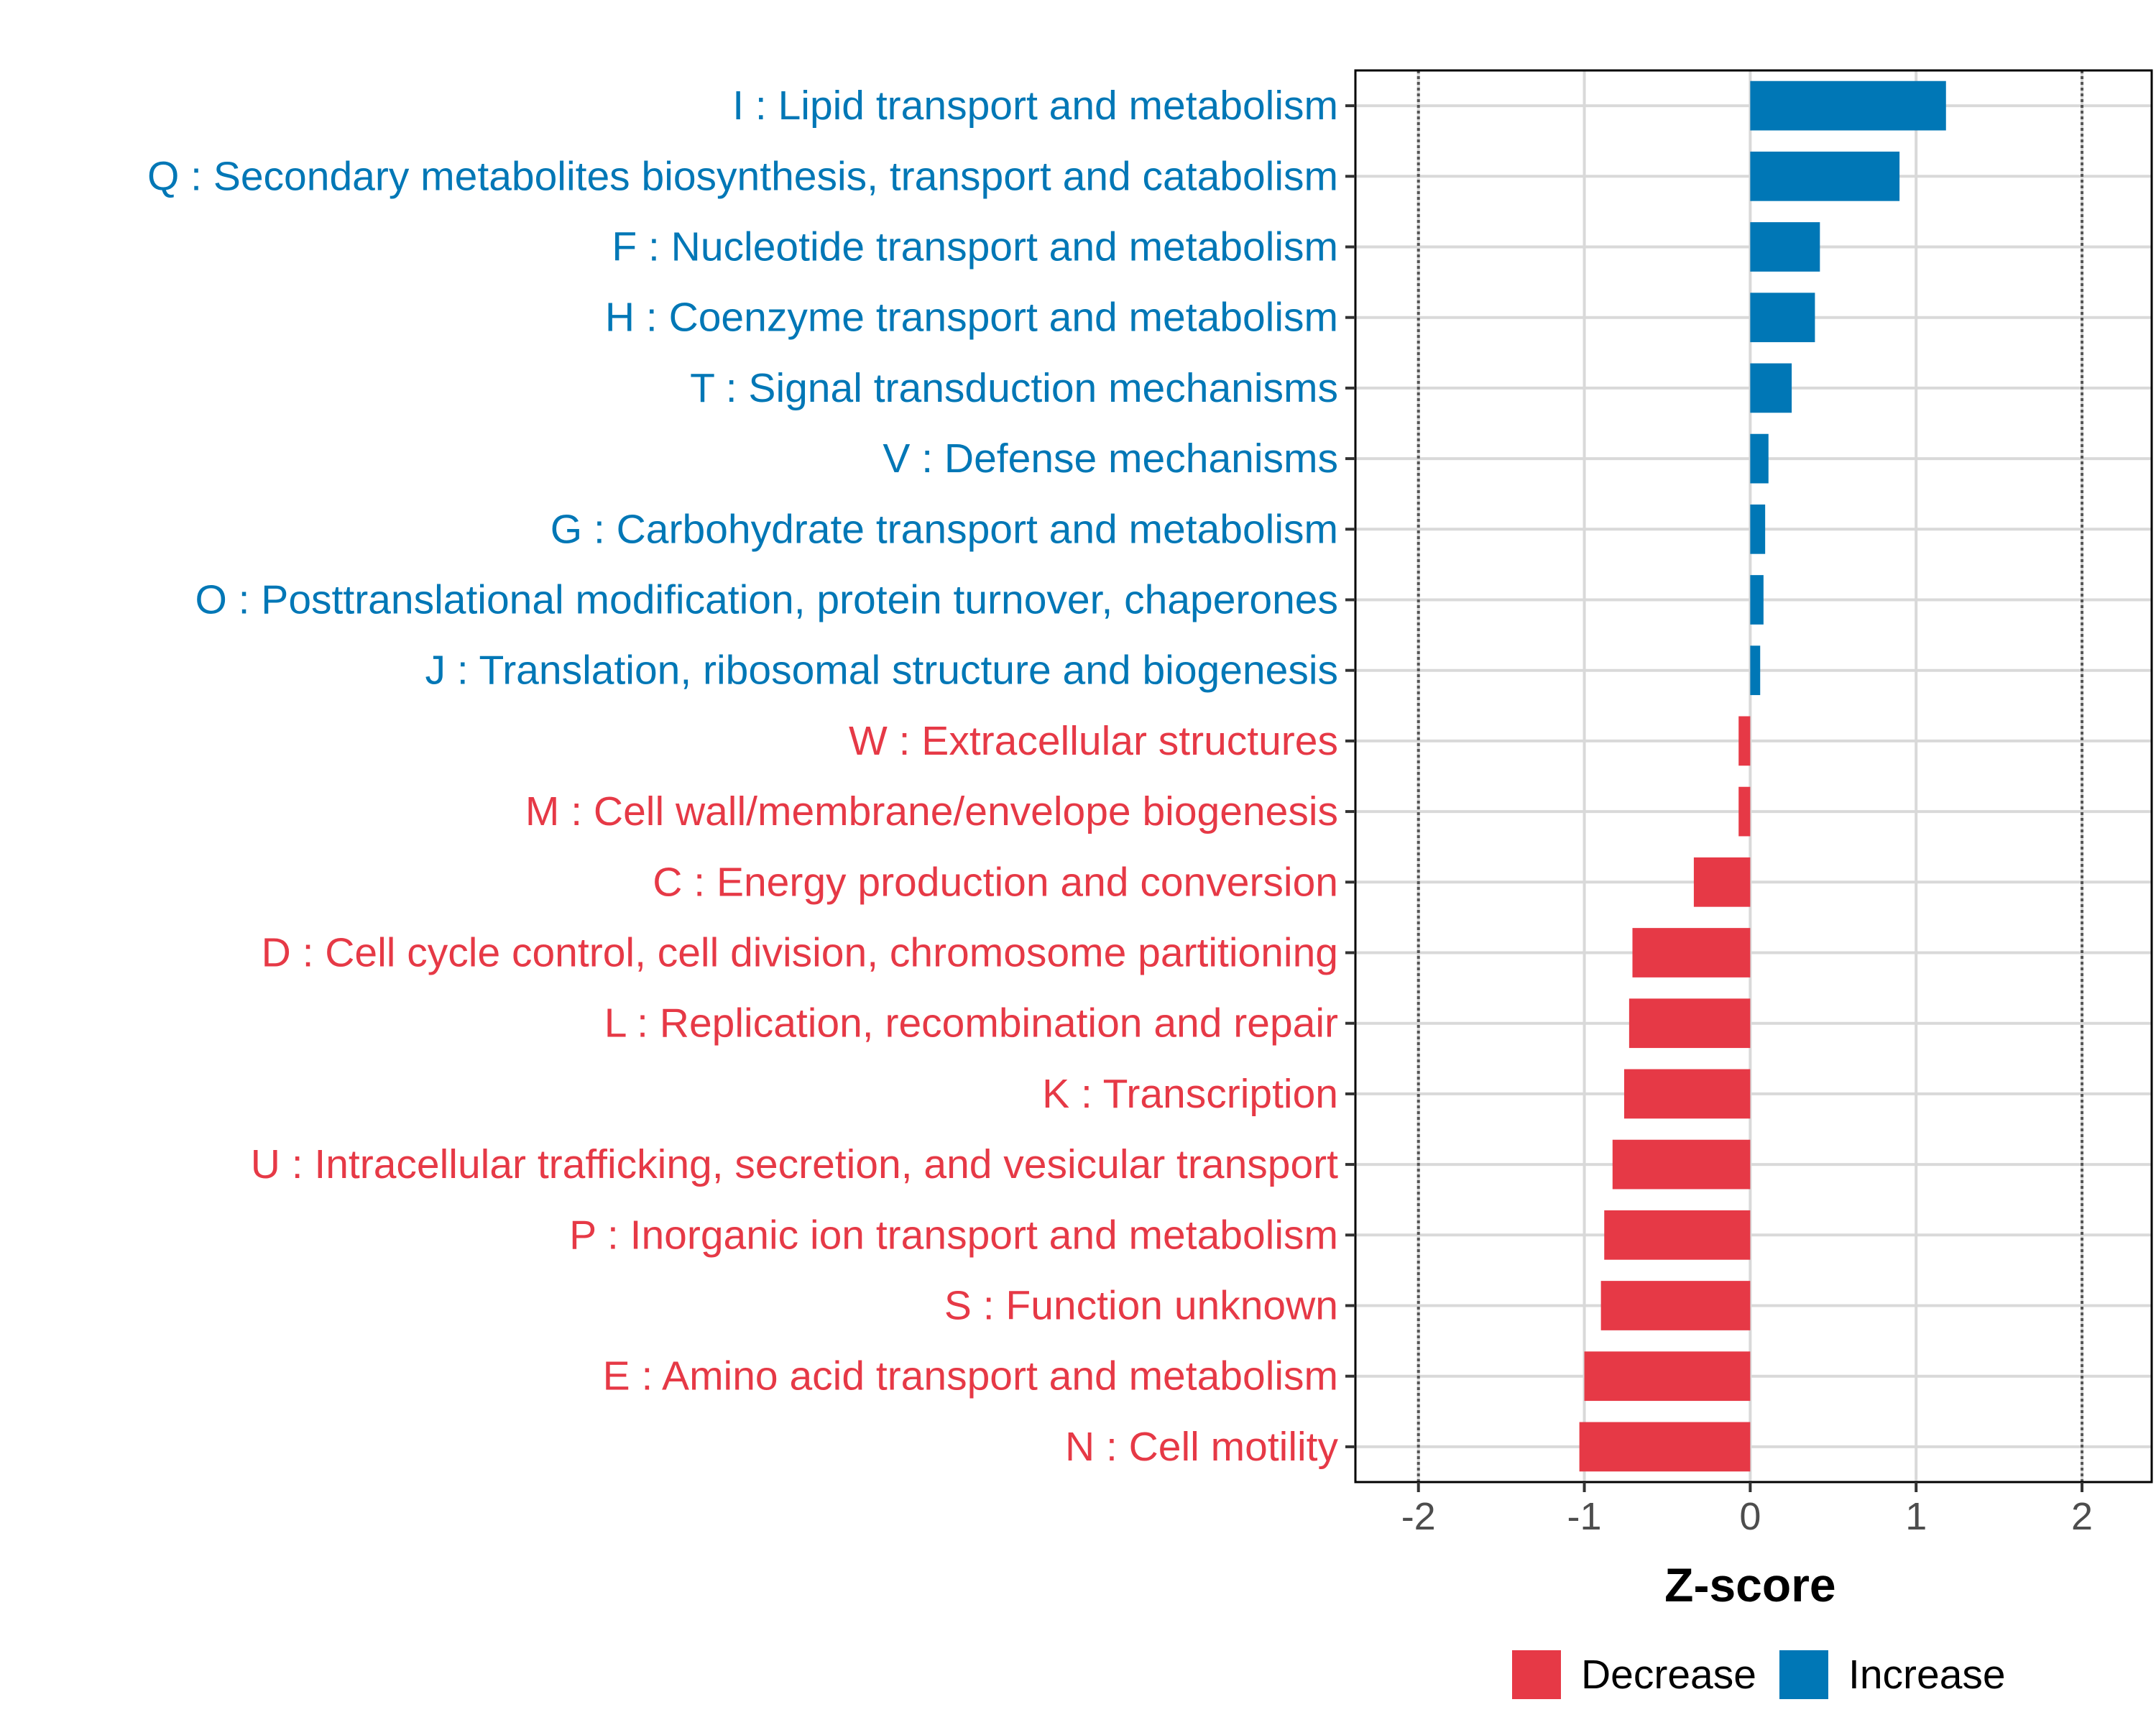 The image size is (2156, 1725). I want to click on x-tick-label: 1, so click(1916, 1516).